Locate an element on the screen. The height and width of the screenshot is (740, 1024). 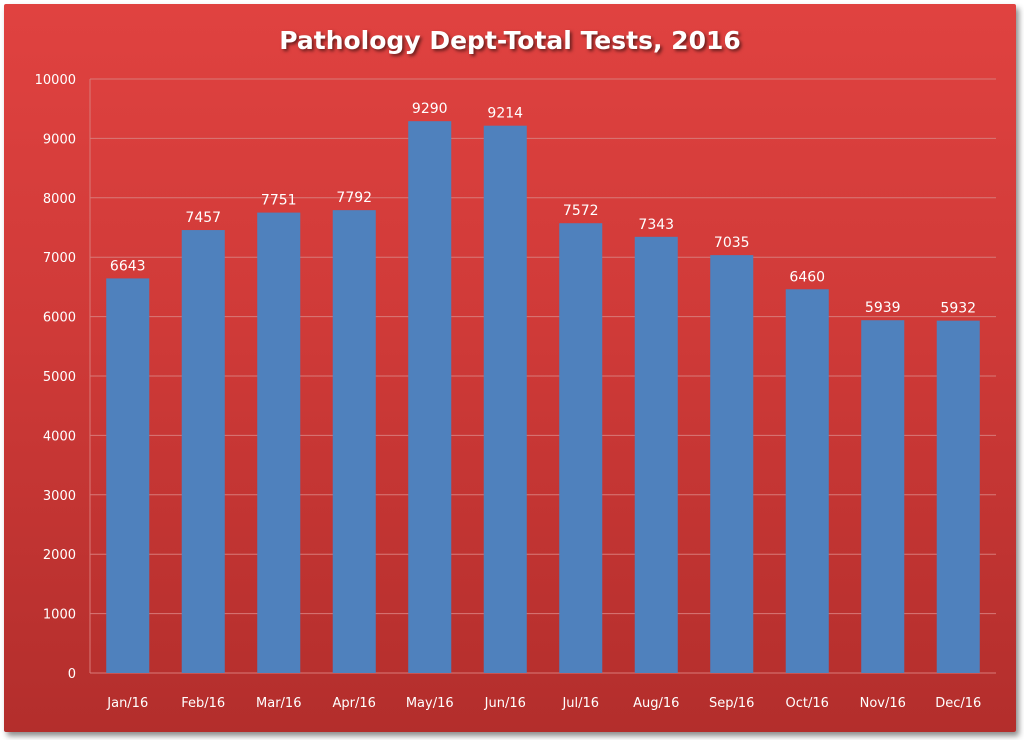
y-tick-label: 1000 is located at coordinates (59, 615).